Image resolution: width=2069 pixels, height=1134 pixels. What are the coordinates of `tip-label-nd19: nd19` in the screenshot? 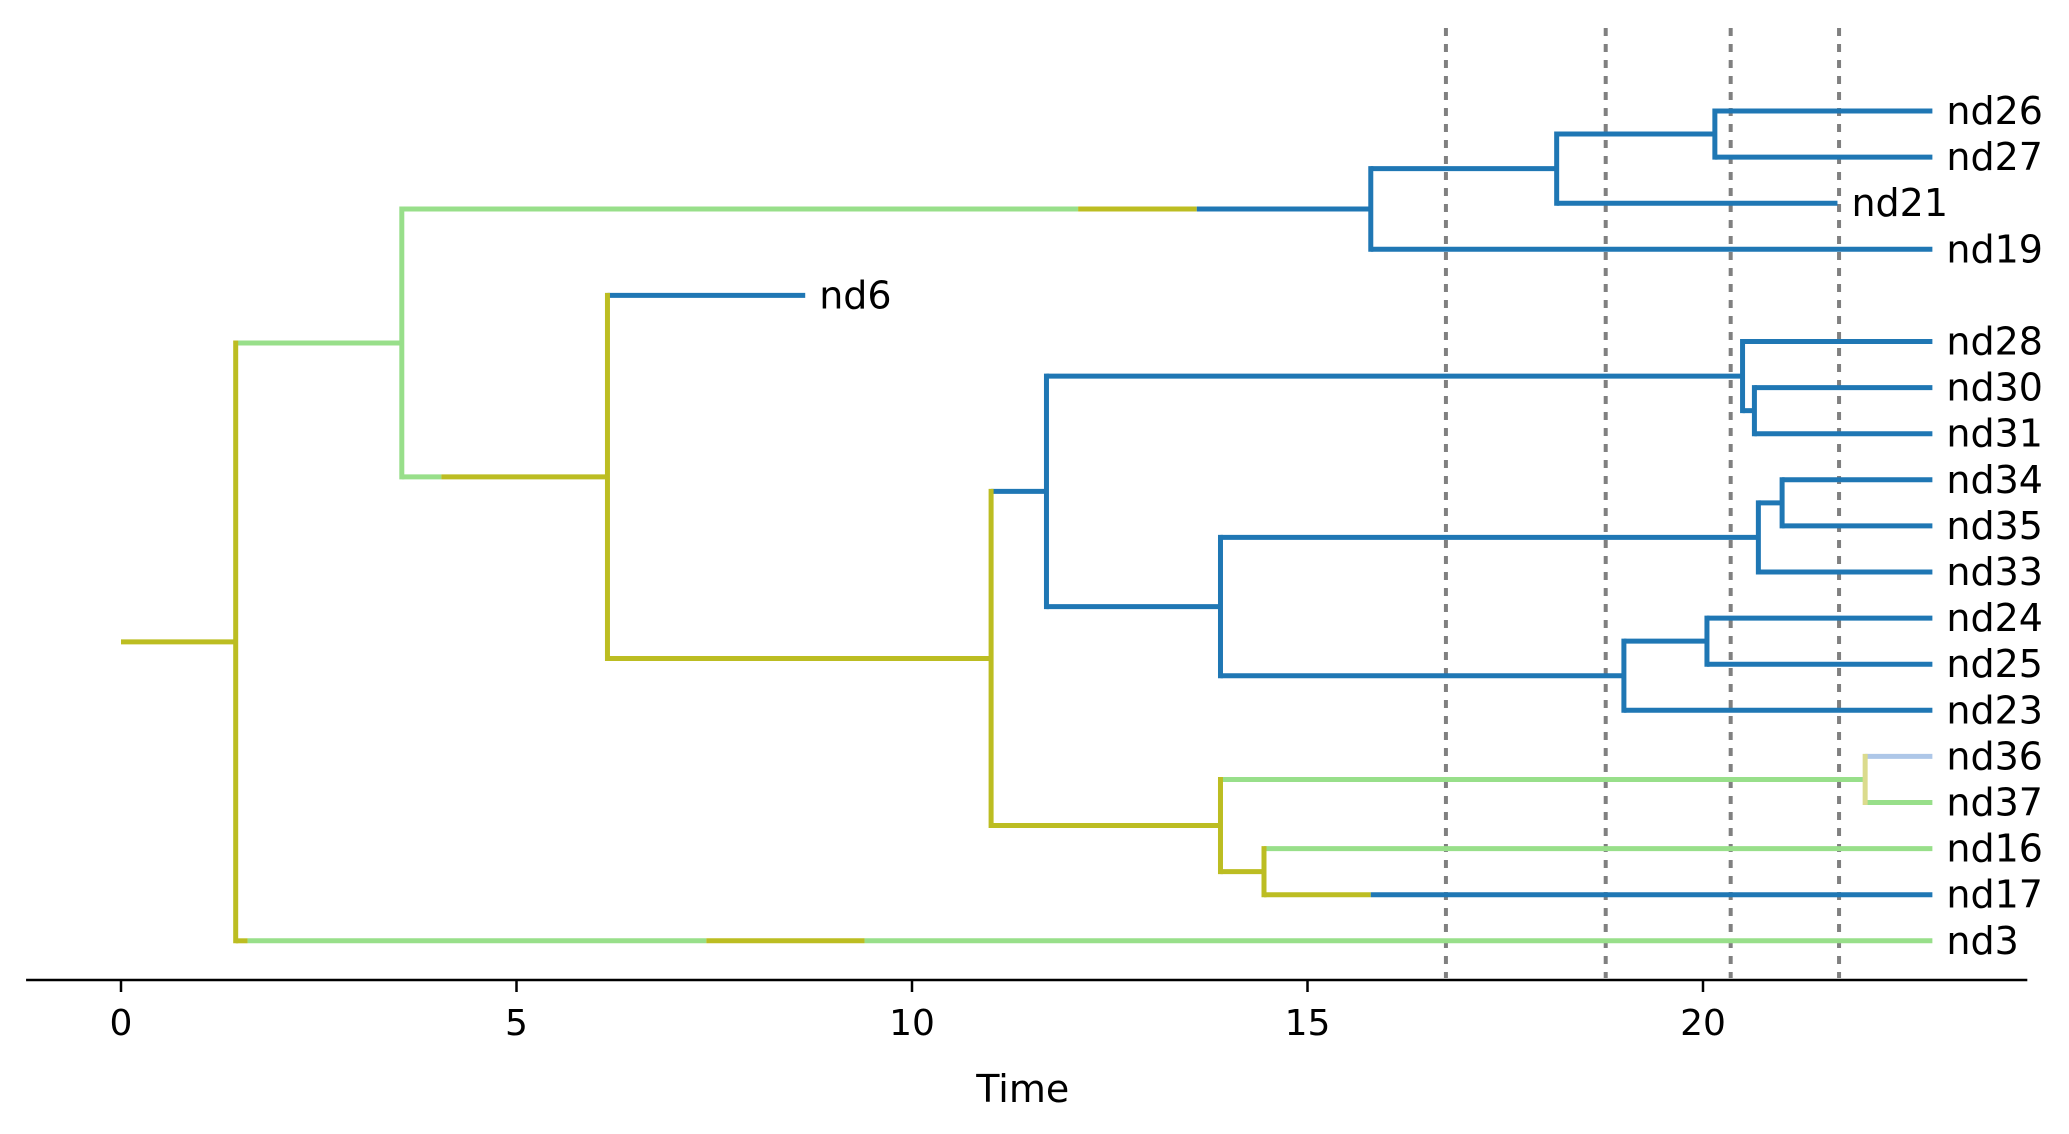 It's located at (1994, 249).